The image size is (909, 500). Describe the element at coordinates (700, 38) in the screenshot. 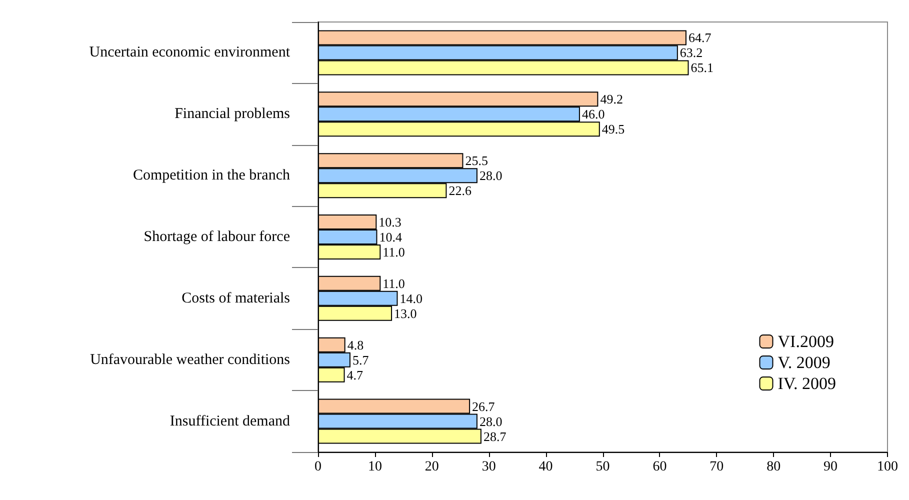

I see `data-label: 64.7` at that location.